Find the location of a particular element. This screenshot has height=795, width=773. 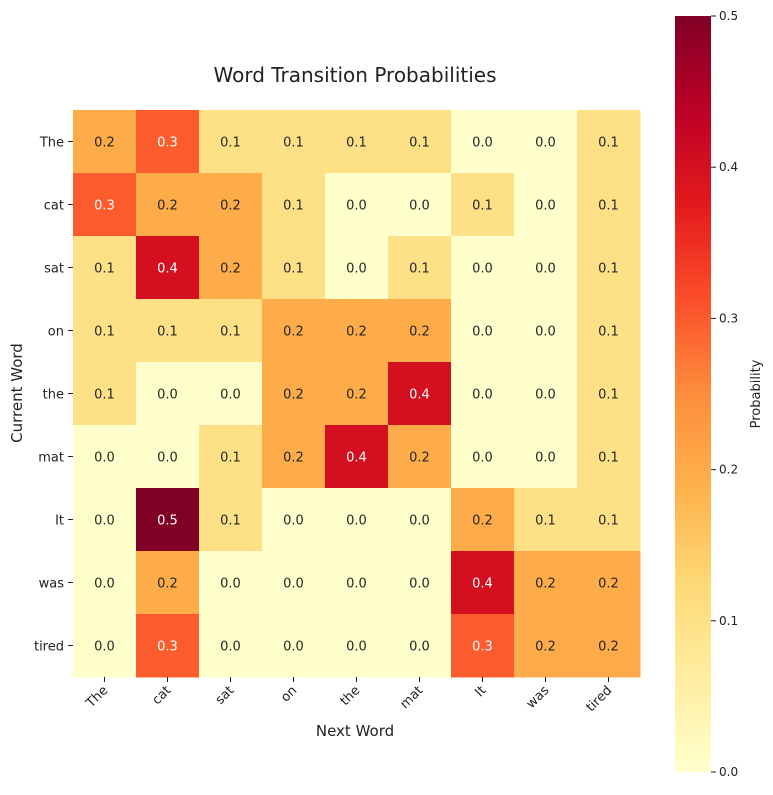

heatmap-cell-was-sat is located at coordinates (231, 583).